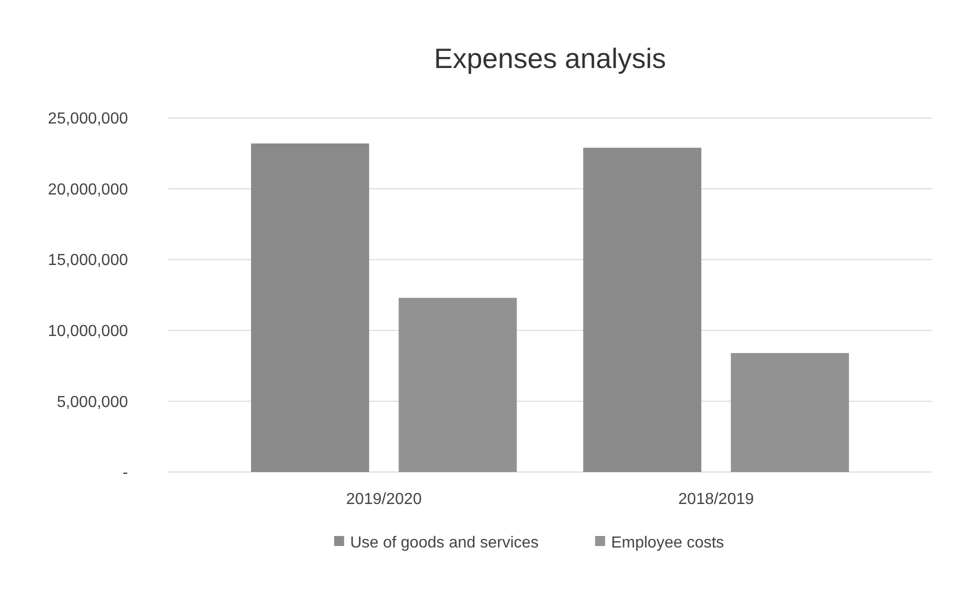 The height and width of the screenshot is (590, 960). Describe the element at coordinates (667, 543) in the screenshot. I see `legend-label: Employee costs` at that location.